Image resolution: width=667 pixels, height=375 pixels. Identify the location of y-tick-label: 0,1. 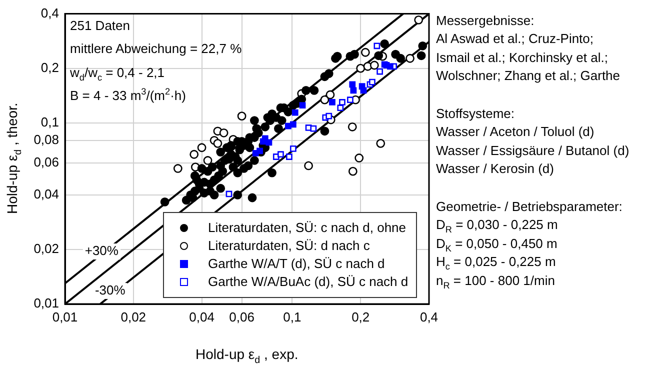
(49, 122).